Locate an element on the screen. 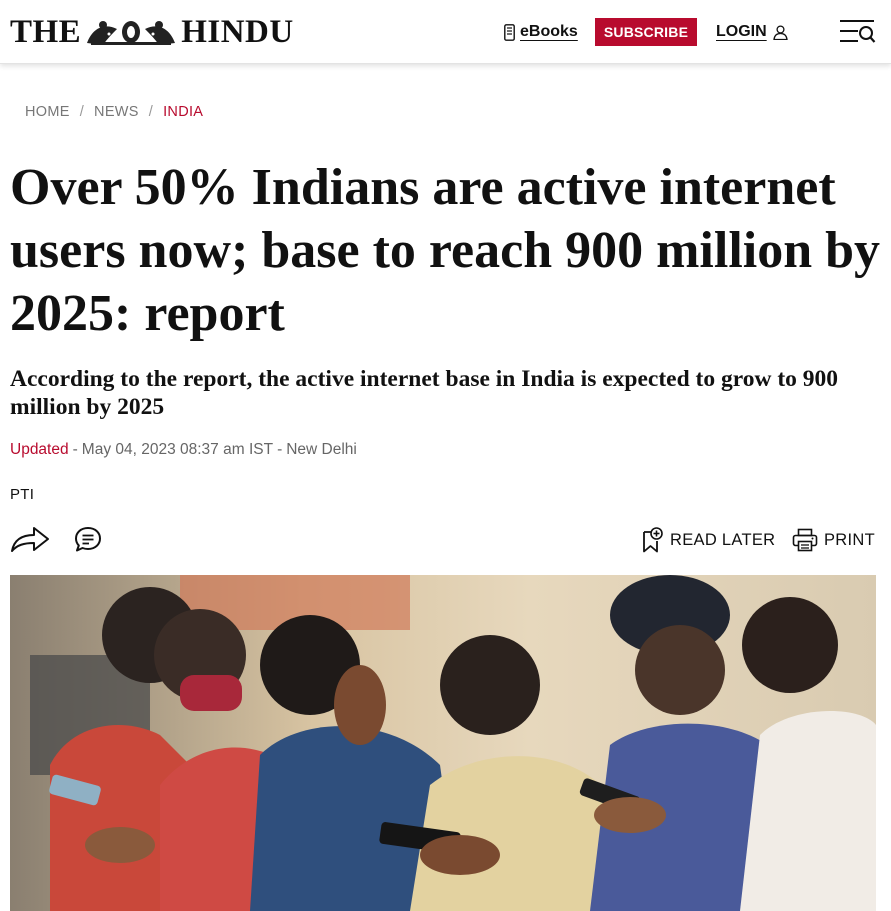 Image resolution: width=891 pixels, height=911 pixels. breadcrumb-home: HOME is located at coordinates (47, 112).